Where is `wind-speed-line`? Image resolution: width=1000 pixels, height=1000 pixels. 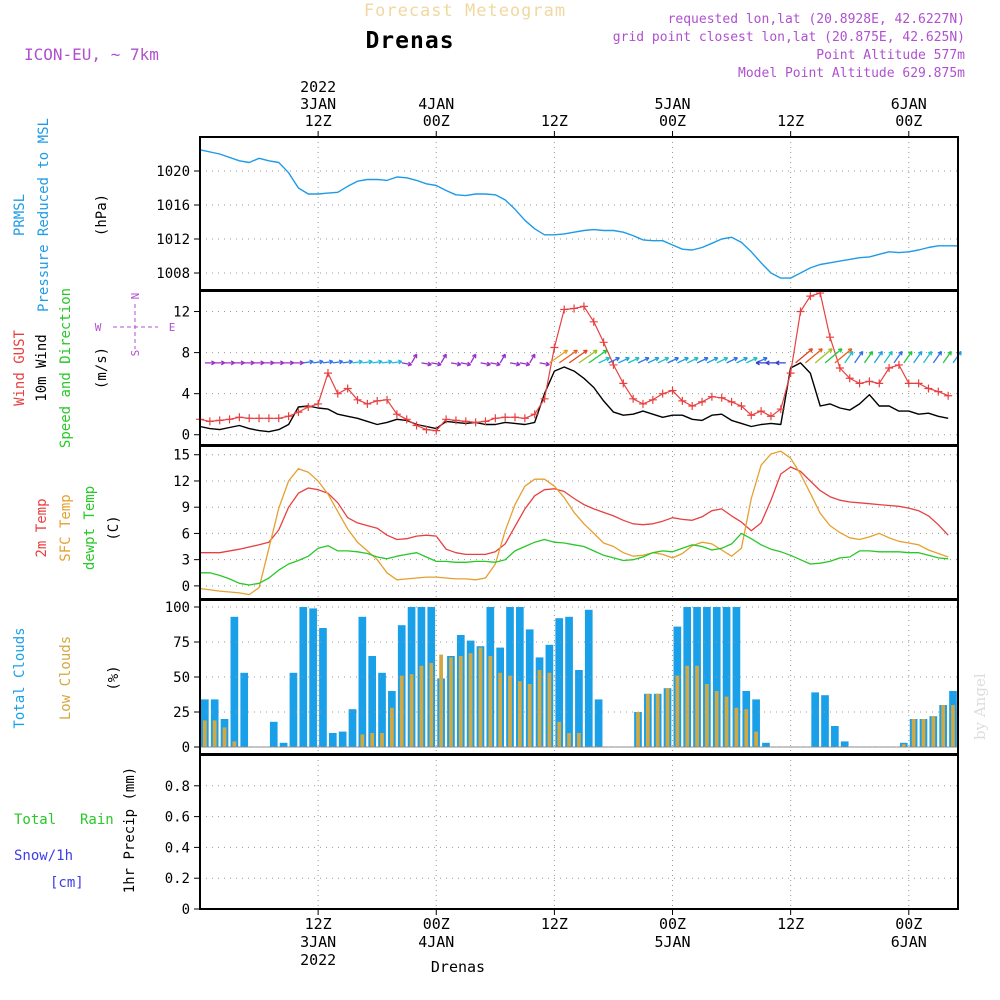
wind-speed-line is located at coordinates (574, 397).